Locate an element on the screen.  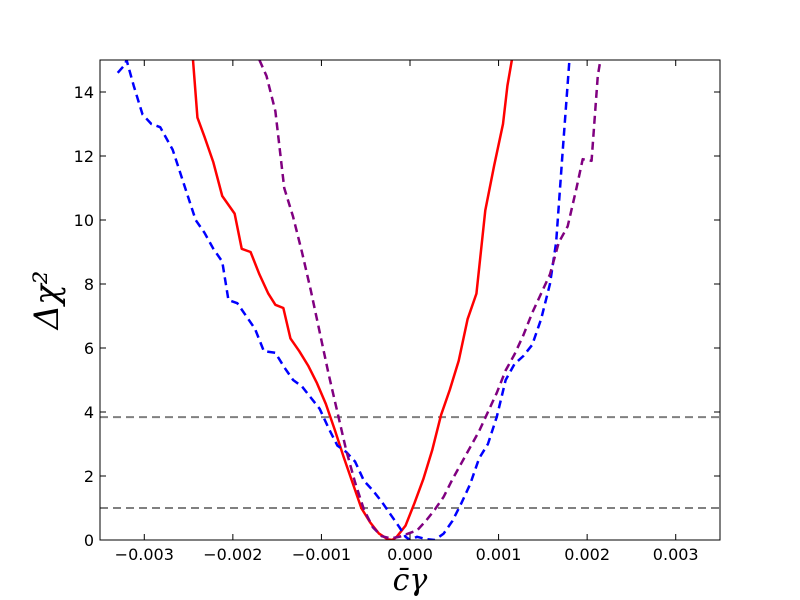
x-tick-label: −0.002 is located at coordinates (232, 554).